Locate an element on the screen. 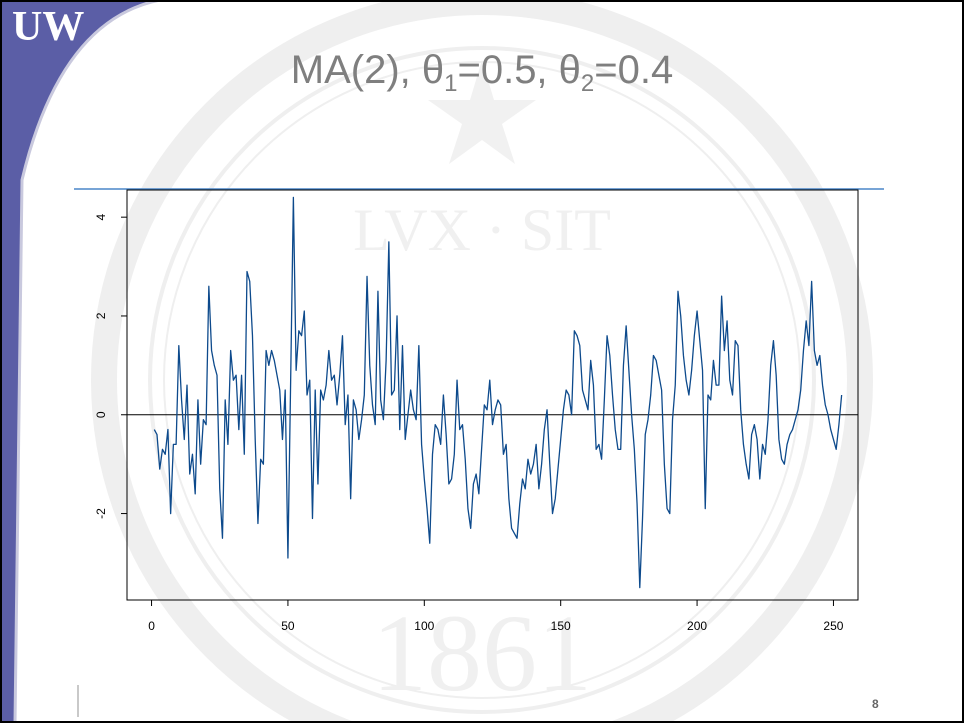  seal-year: 1861 is located at coordinates (482, 653).